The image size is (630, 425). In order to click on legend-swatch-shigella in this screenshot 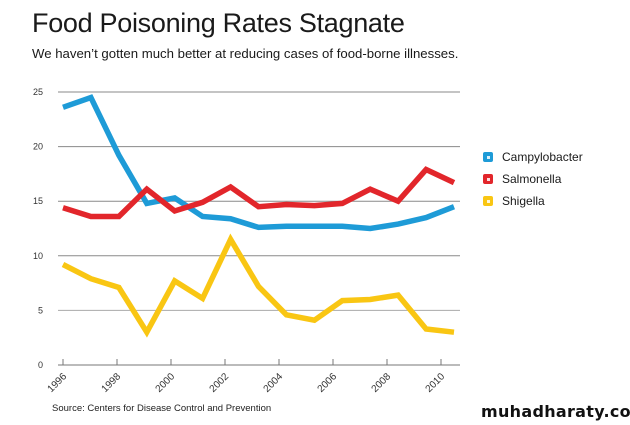, I will do `click(488, 201)`.